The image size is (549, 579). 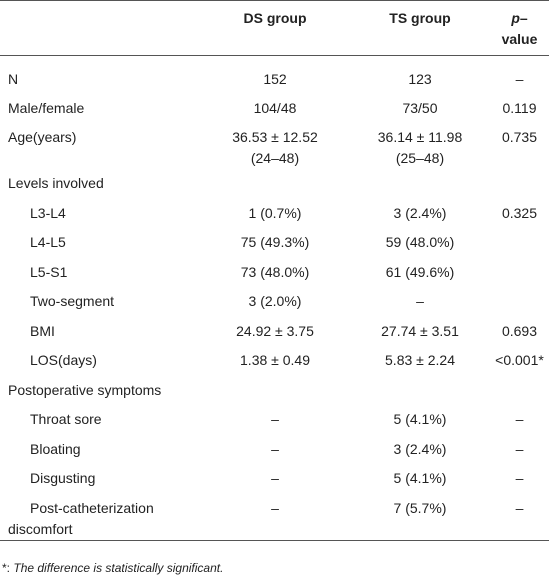 I want to click on cell: 75 (49.3%), so click(x=275, y=242).